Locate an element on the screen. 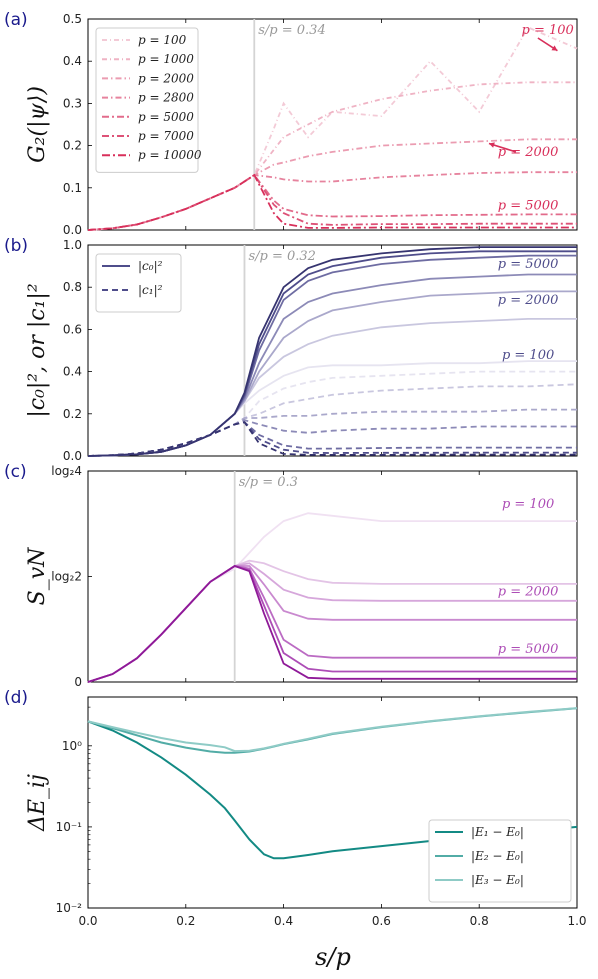 The image size is (598, 979). vline-label: s/p = 0.34 is located at coordinates (291, 30).